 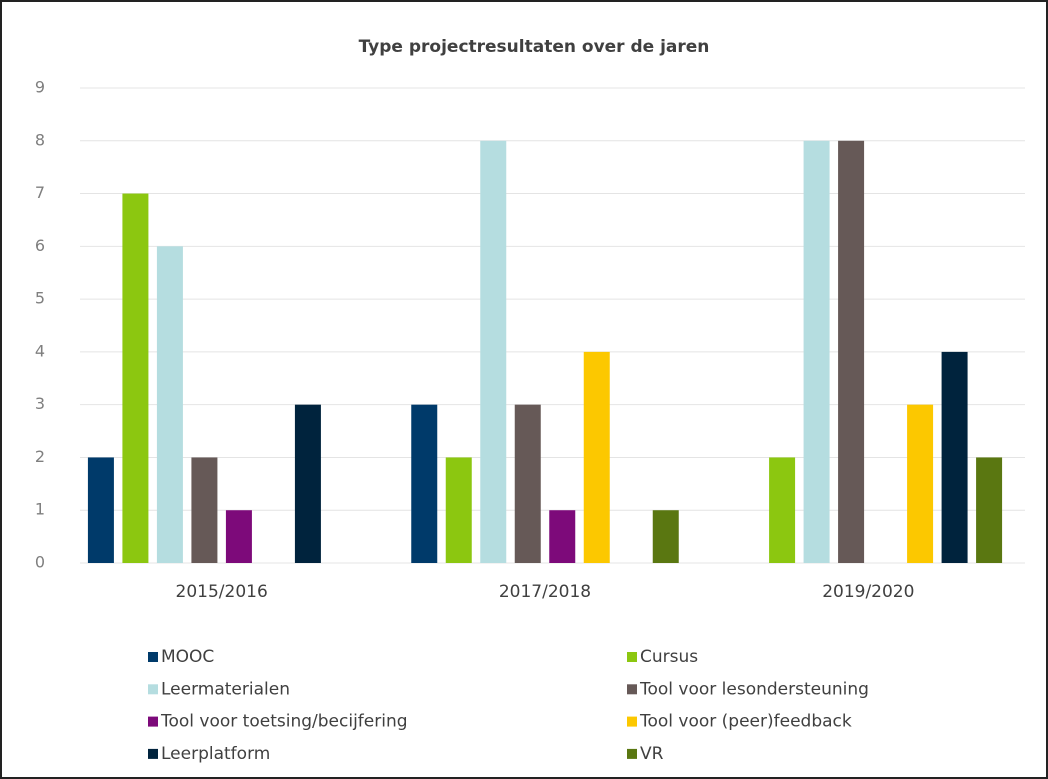 I want to click on chart-title: Type projectresultaten over de jaren, so click(x=534, y=47).